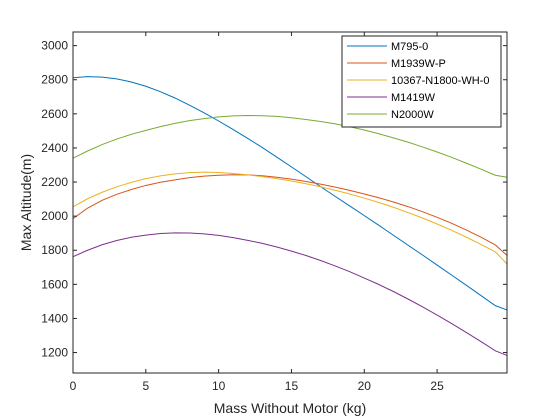 This screenshot has height=420, width=560. I want to click on x-tick-label: 25, so click(437, 386).